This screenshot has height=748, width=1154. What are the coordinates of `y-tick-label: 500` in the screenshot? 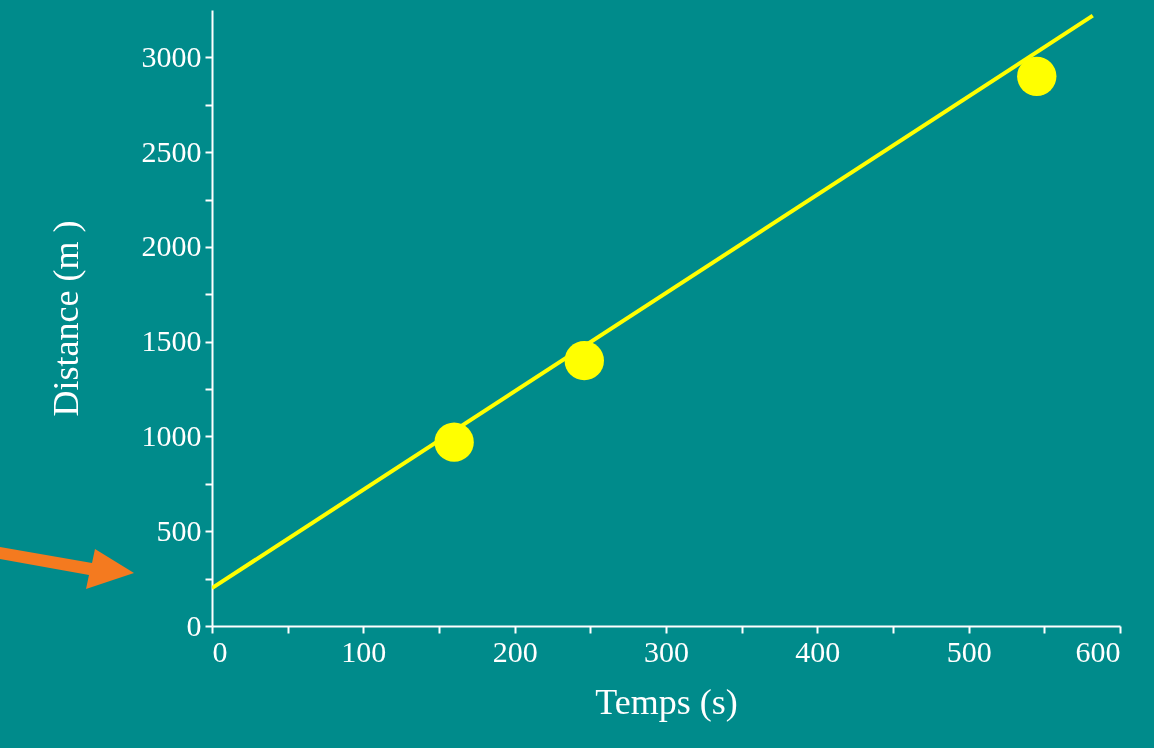 It's located at (179, 530).